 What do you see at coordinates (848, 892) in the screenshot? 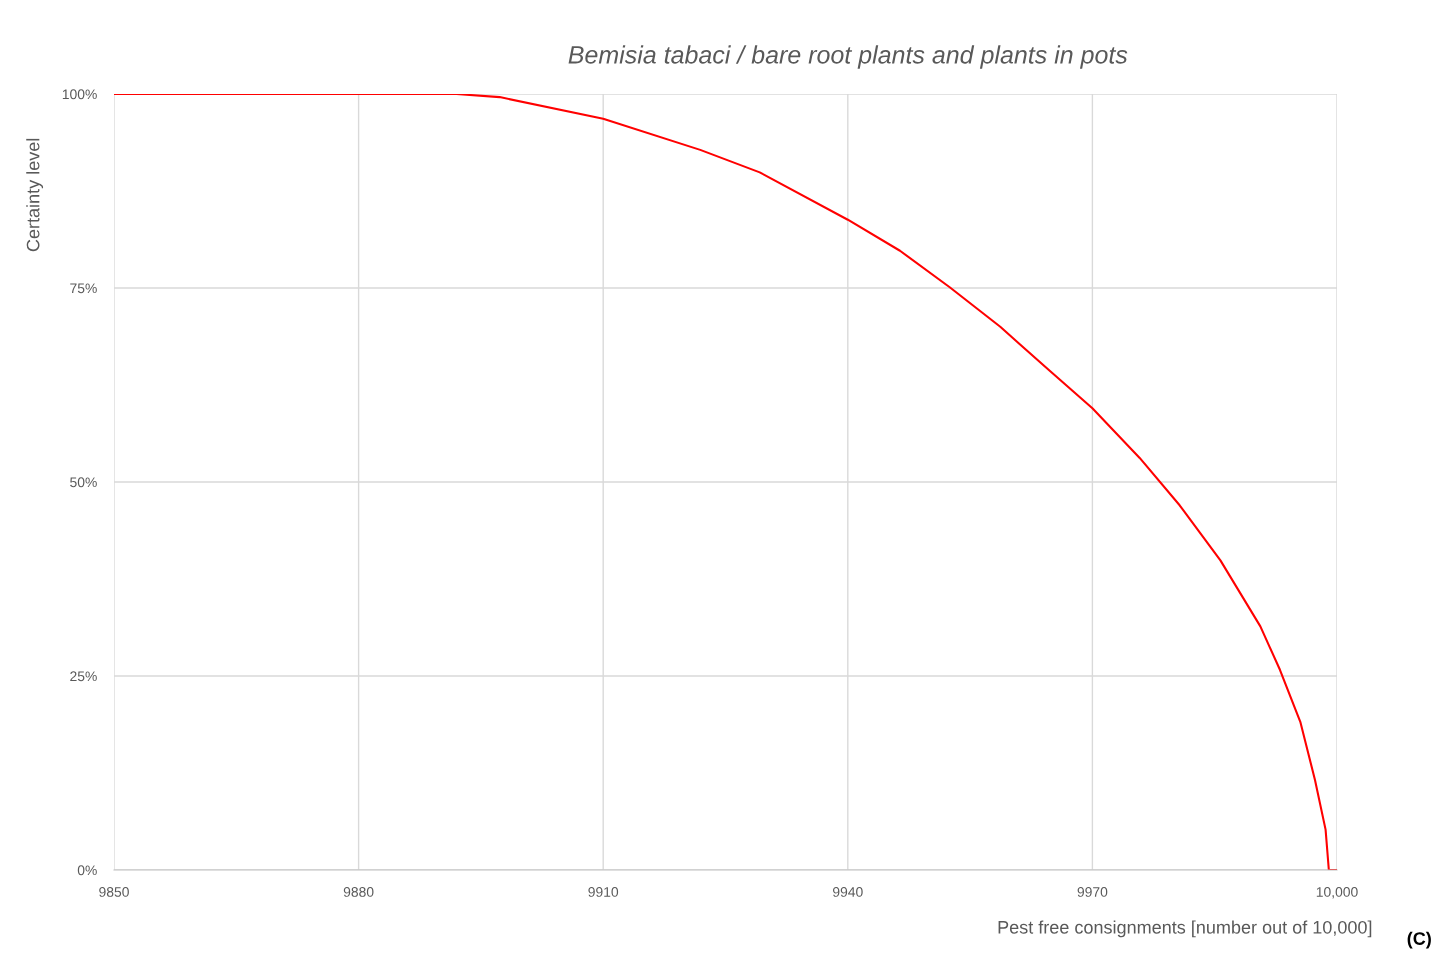
I see `x-tick-label: 9940` at bounding box center [848, 892].